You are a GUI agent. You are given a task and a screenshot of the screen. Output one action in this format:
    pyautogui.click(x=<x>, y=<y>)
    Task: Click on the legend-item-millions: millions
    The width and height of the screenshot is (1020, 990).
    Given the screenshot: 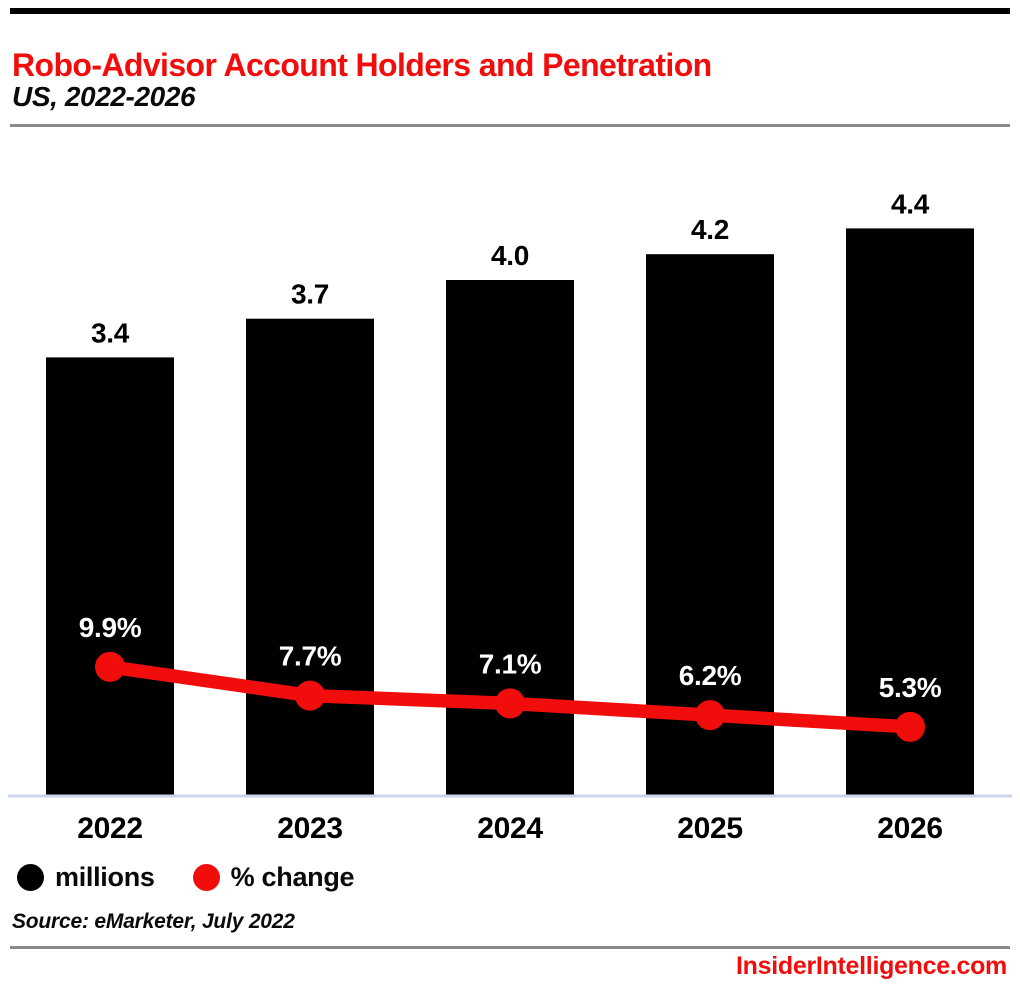 What is the action you would take?
    pyautogui.click(x=86, y=877)
    